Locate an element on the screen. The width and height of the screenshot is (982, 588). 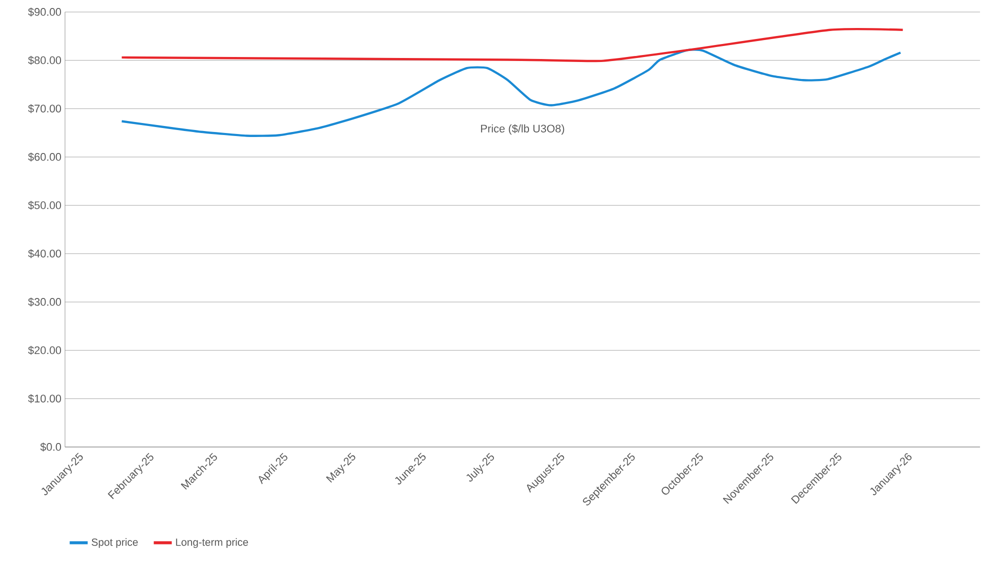
legend-label: Spot price is located at coordinates (115, 543).